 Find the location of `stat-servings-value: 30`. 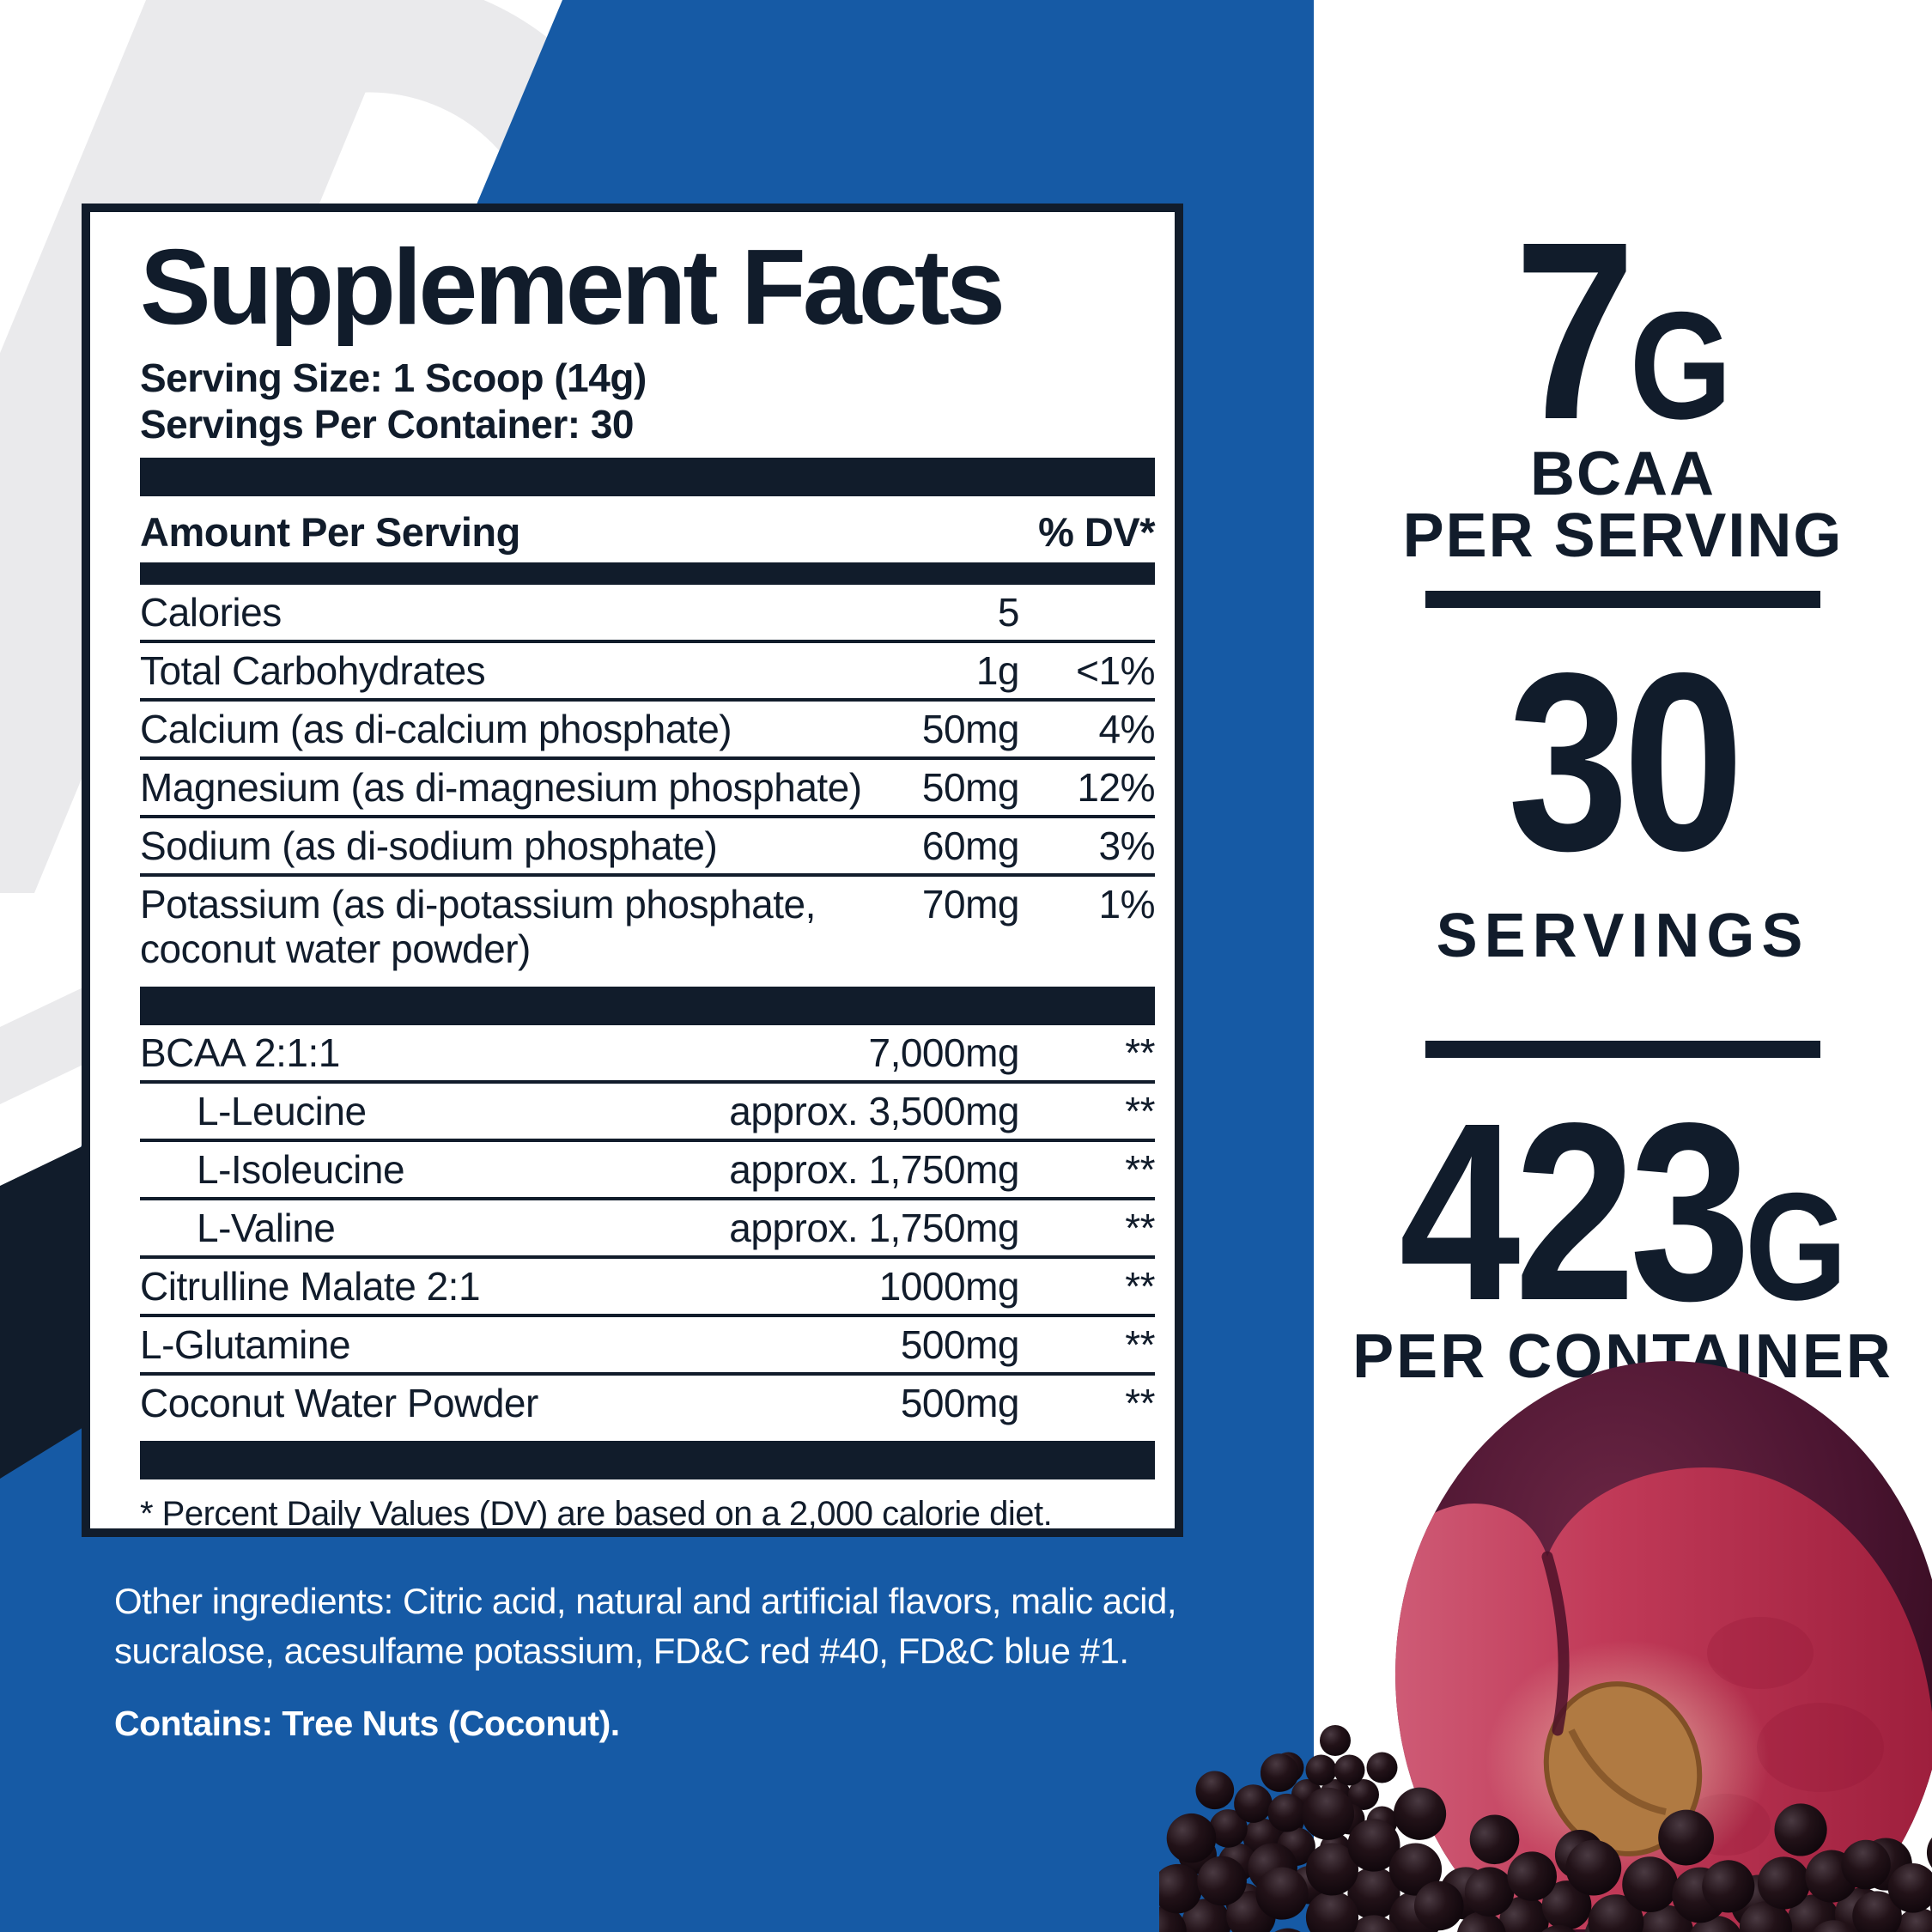

stat-servings-value: 30 is located at coordinates (1623, 762).